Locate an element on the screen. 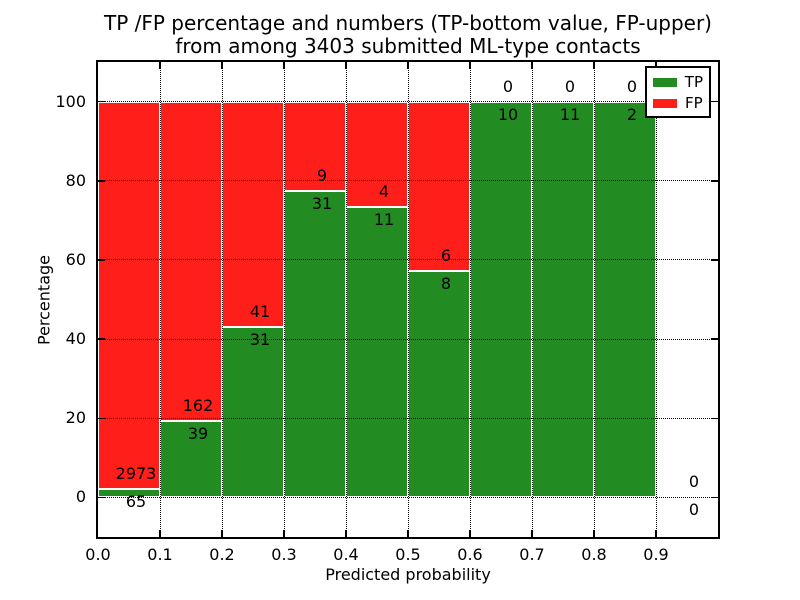 The image size is (800, 600). bar-fp-0.1-0.2 is located at coordinates (191, 261).